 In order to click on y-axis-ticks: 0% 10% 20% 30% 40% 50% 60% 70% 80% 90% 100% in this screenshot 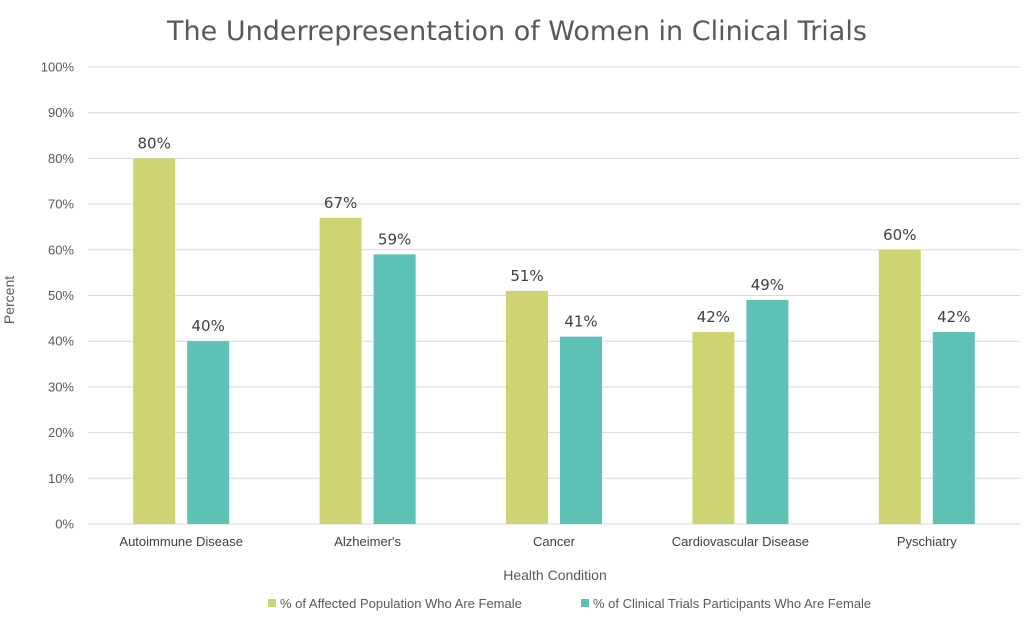, I will do `click(58, 296)`.